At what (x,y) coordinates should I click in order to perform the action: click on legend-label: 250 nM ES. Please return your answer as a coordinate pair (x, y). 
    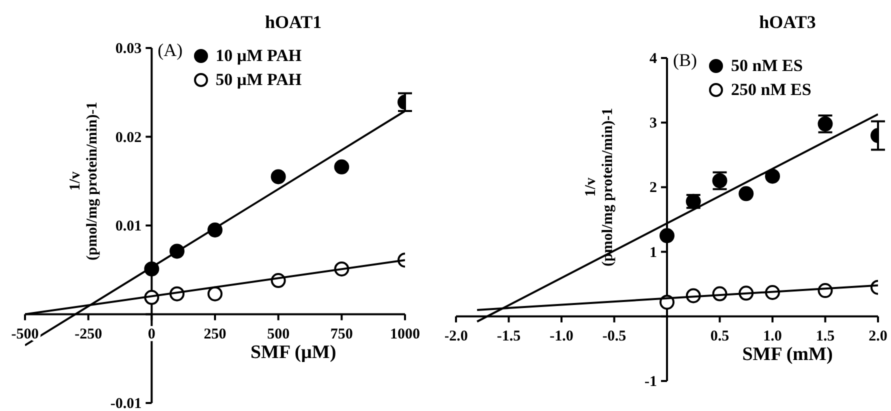
    Looking at the image, I should click on (771, 90).